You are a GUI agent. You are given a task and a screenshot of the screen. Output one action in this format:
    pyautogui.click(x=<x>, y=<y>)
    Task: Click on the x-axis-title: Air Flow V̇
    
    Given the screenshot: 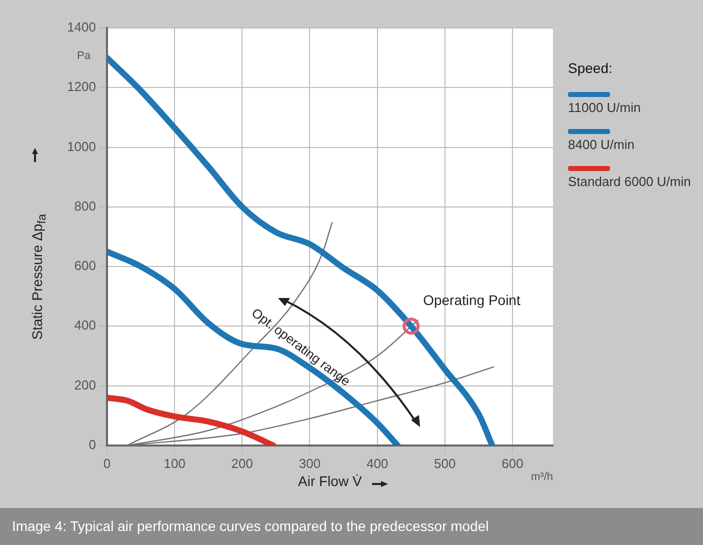 What is the action you would take?
    pyautogui.click(x=330, y=481)
    